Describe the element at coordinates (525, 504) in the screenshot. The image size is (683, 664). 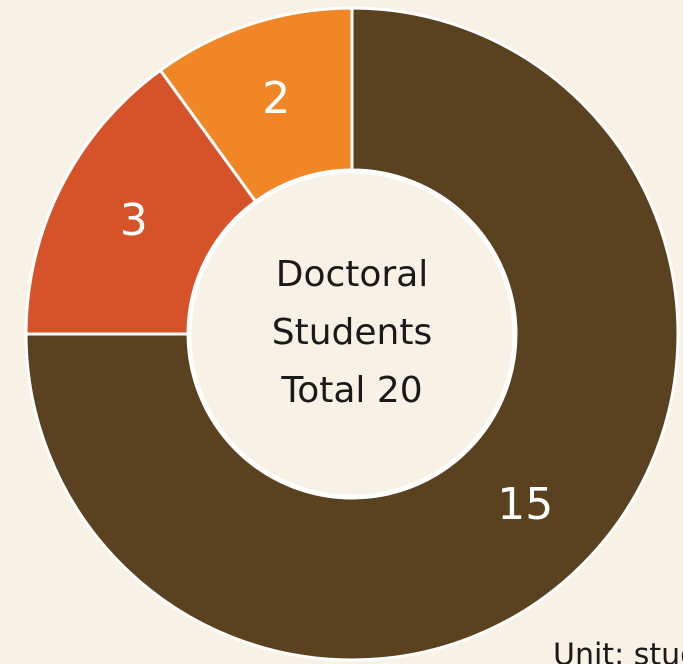
I see `data-label: 15` at that location.